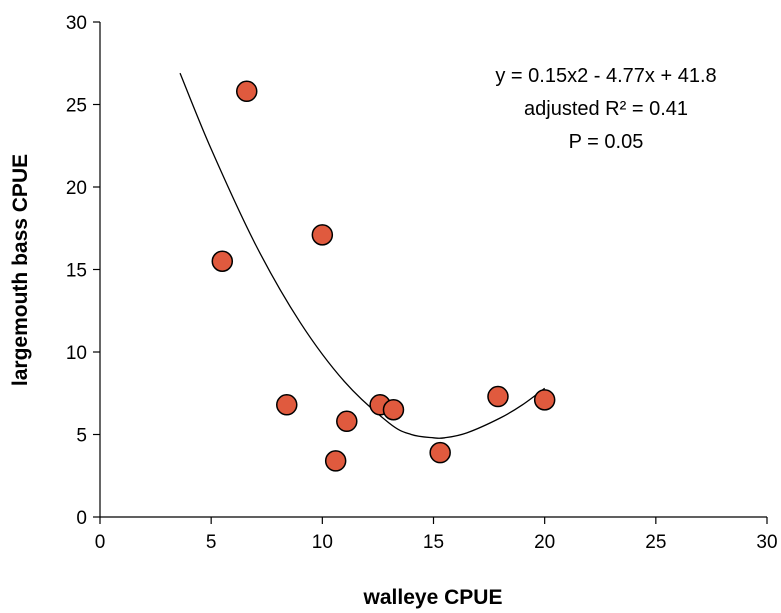 This screenshot has width=781, height=613. I want to click on x-tick-label: 5, so click(211, 542).